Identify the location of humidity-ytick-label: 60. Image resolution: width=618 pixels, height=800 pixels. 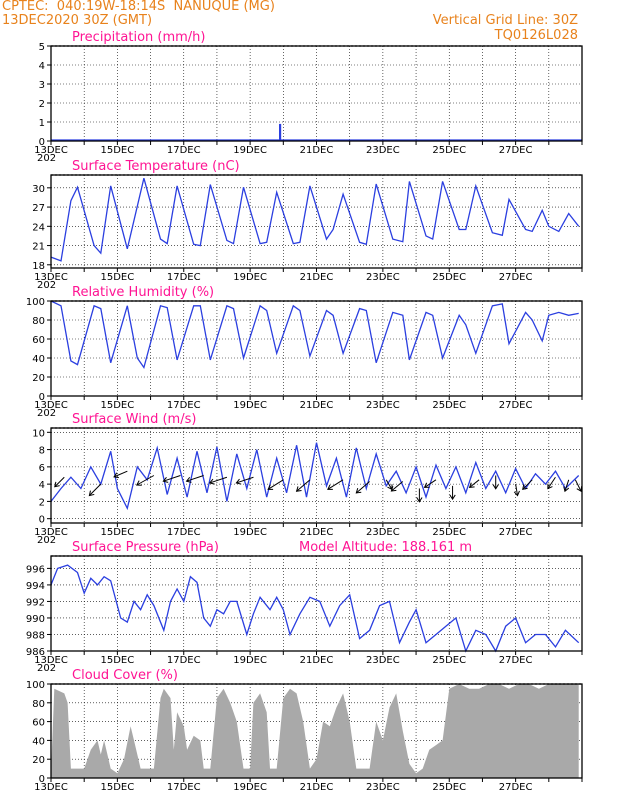
(38, 340).